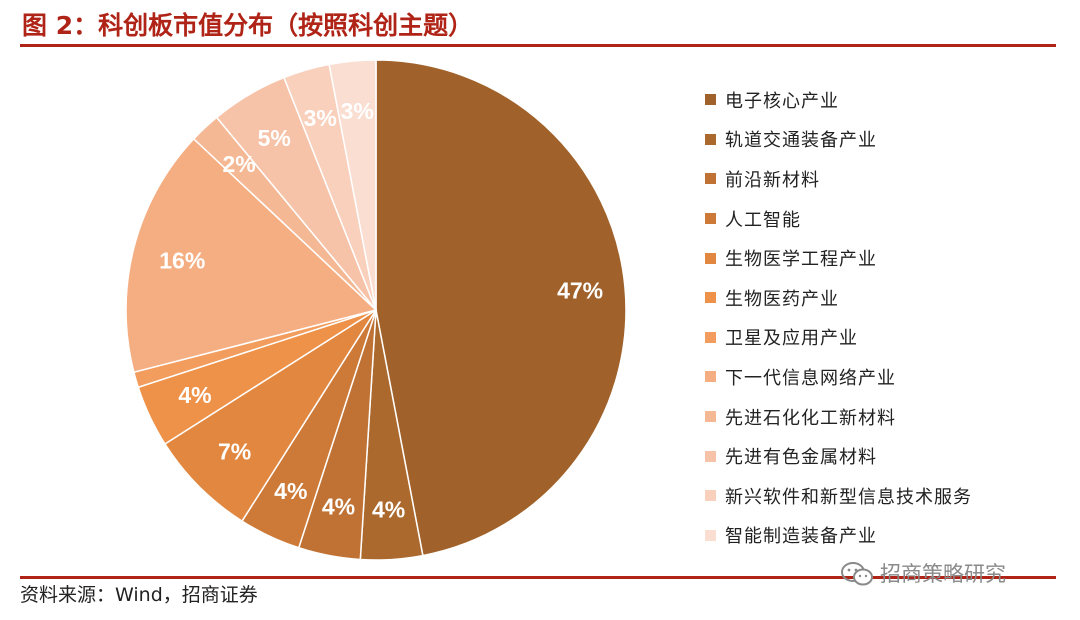  What do you see at coordinates (885, 536) in the screenshot?
I see `legend-item: 智能制造装备产业` at bounding box center [885, 536].